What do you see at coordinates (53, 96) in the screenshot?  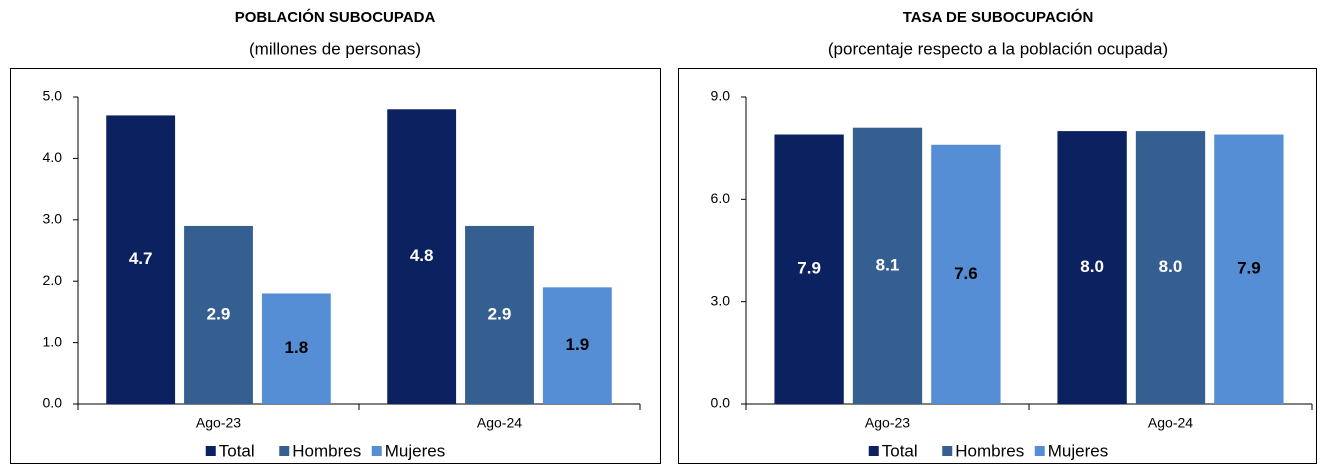 I see `y-tick-label: 5.0` at bounding box center [53, 96].